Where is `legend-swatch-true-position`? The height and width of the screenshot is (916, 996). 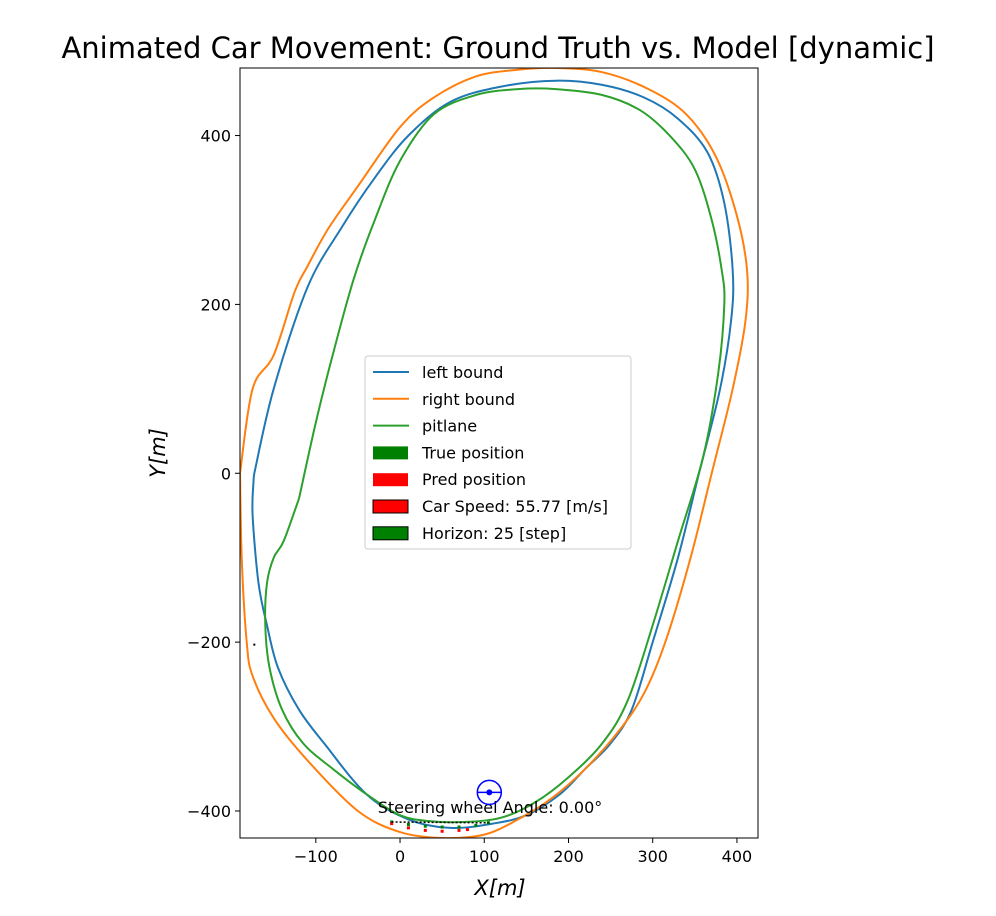
legend-swatch-true-position is located at coordinates (390, 453).